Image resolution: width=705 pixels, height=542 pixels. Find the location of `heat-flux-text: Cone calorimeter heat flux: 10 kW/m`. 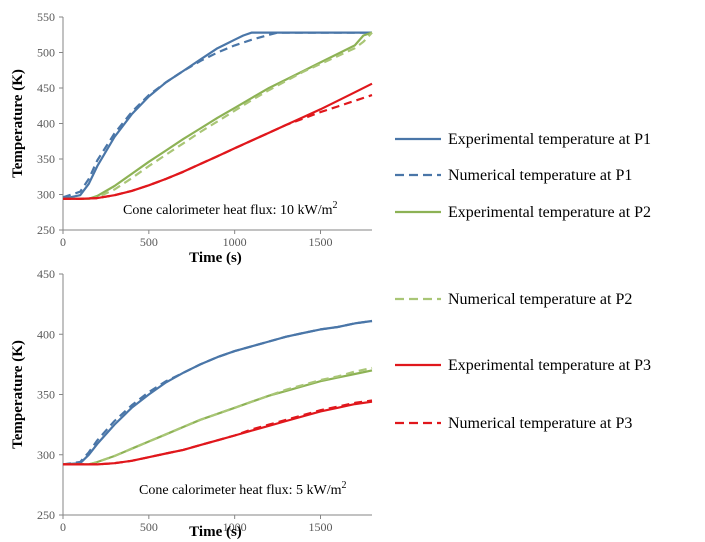

heat-flux-text: Cone calorimeter heat flux: 10 kW/m is located at coordinates (228, 210).